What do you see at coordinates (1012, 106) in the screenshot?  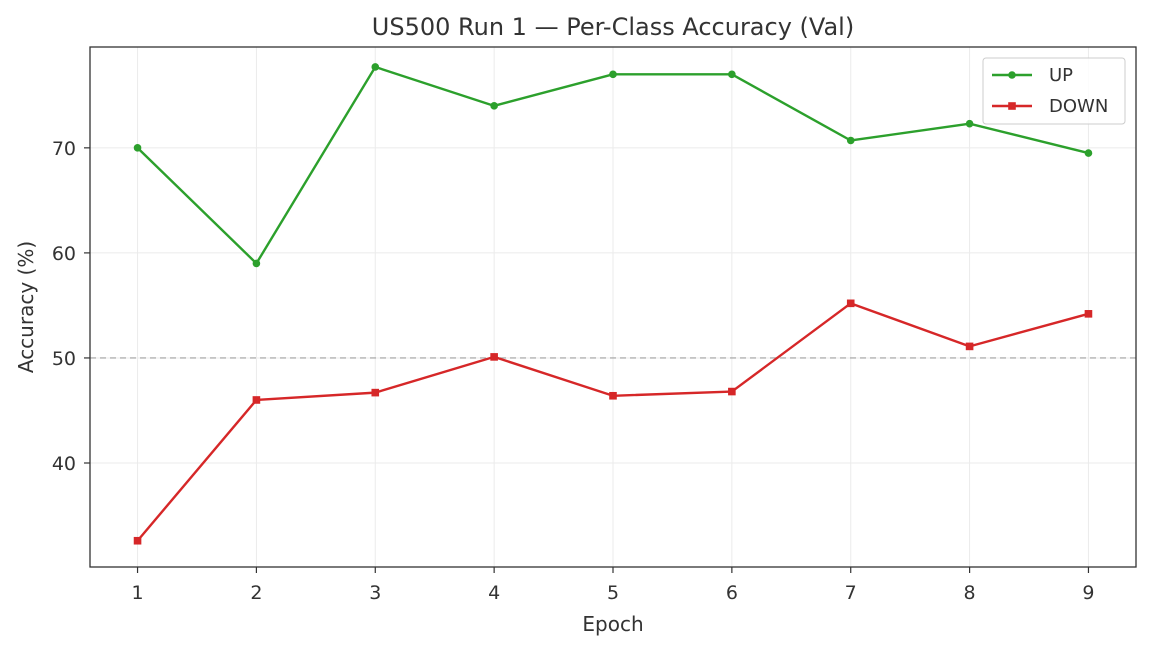 I see `legend-marker-down` at bounding box center [1012, 106].